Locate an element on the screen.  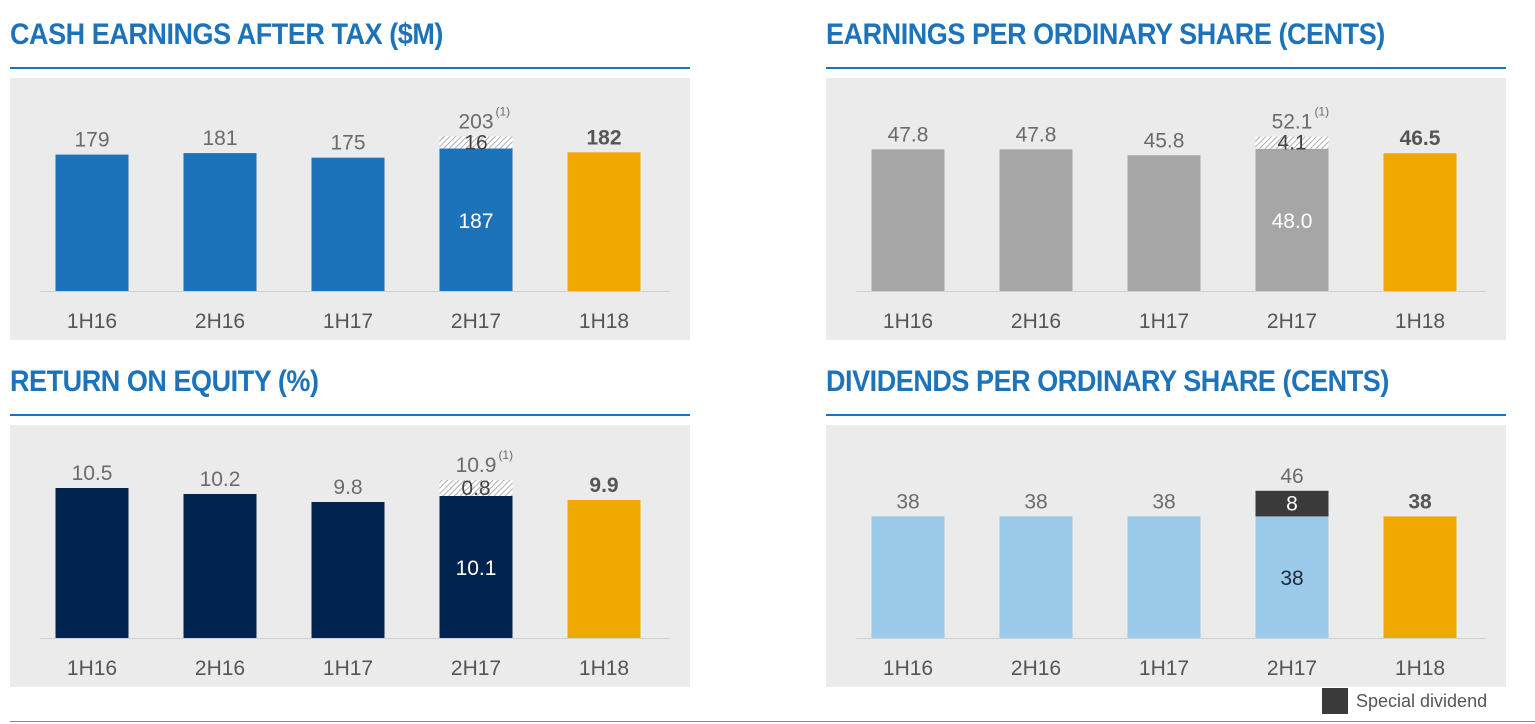
footer-divider is located at coordinates (772, 721).